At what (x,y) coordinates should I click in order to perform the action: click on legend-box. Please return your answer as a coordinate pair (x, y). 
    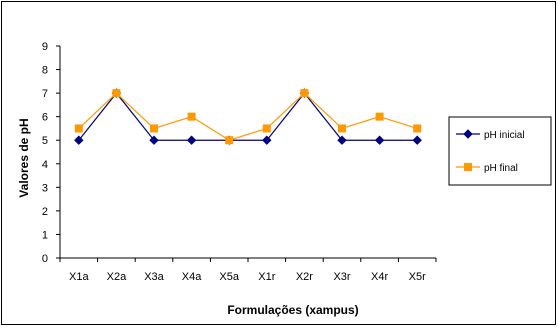
    Looking at the image, I should click on (500, 151).